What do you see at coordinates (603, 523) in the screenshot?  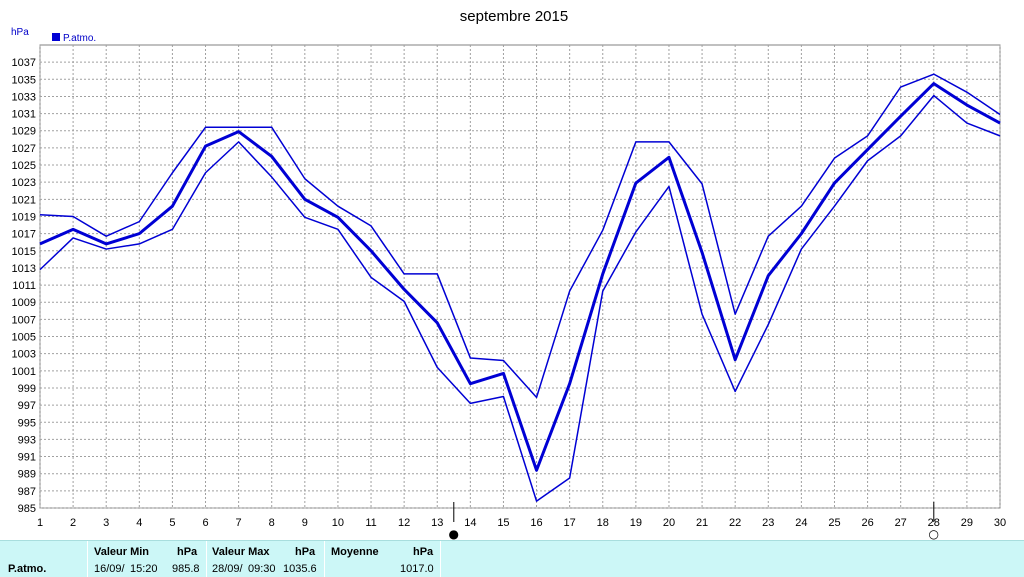 I see `x-tick-label: 18` at bounding box center [603, 523].